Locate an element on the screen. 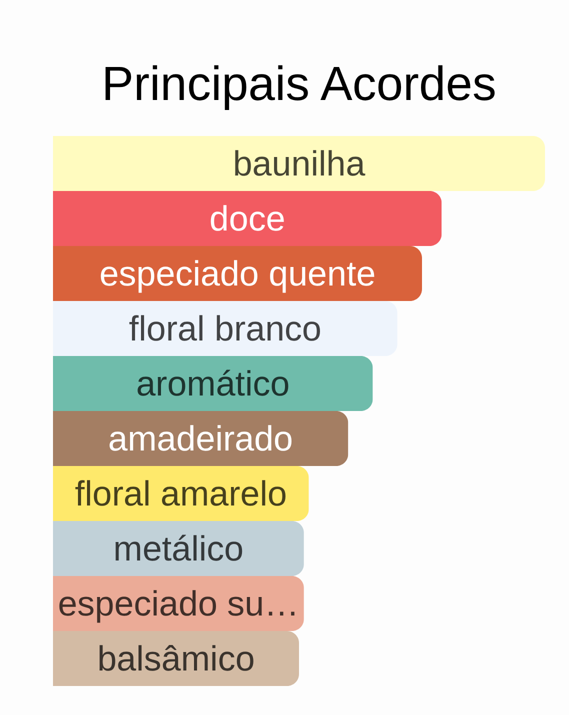 The height and width of the screenshot is (715, 569). y-tick-label: floral branco is located at coordinates (225, 329).